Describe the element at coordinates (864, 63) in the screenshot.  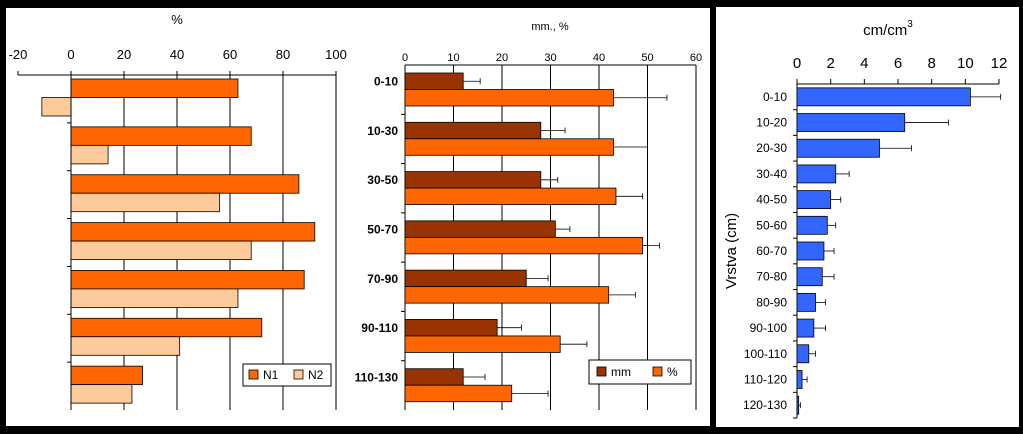
I see `chart-3-tick-label-2: 4` at that location.